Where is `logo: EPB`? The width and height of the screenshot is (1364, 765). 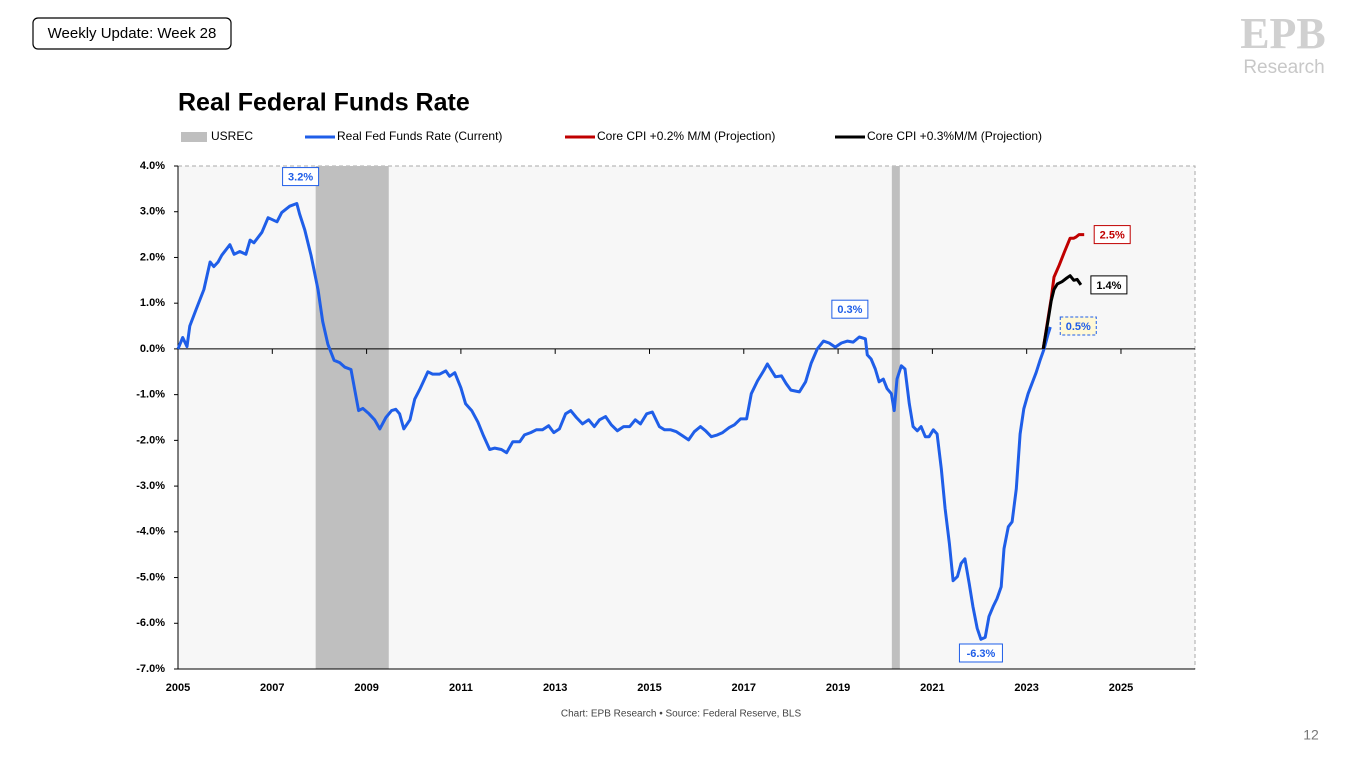 logo: EPB is located at coordinates (1283, 33).